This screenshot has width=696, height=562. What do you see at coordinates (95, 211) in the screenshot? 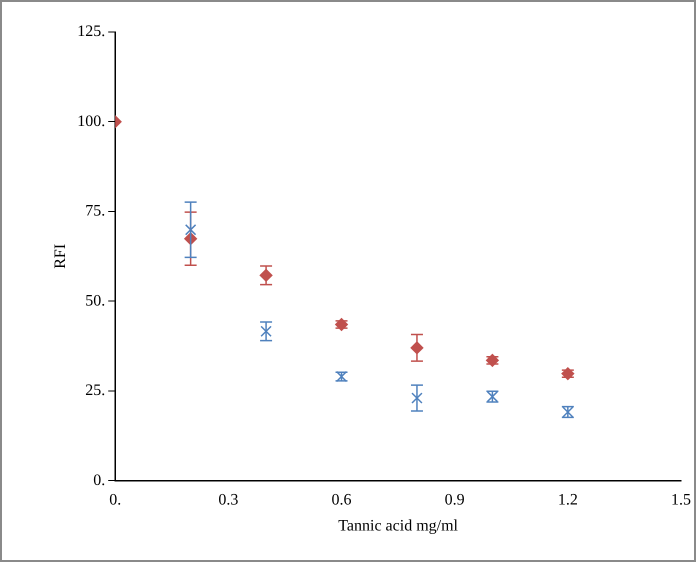
I see `y-tick-label: 75.` at bounding box center [95, 211].